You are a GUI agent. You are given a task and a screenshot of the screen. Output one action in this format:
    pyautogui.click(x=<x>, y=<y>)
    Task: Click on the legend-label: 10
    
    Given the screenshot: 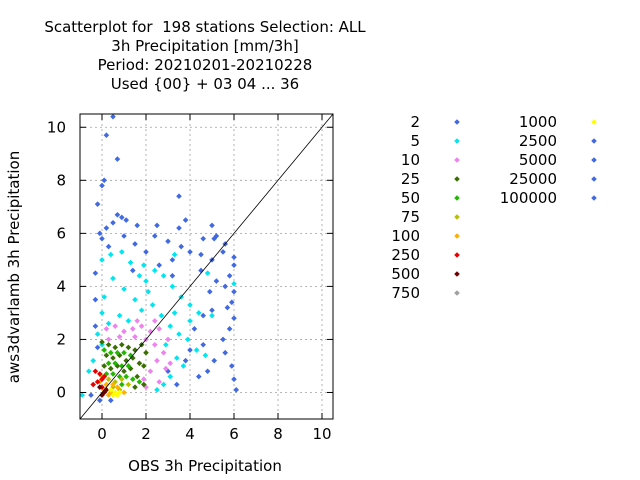 What is the action you would take?
    pyautogui.click(x=410, y=160)
    